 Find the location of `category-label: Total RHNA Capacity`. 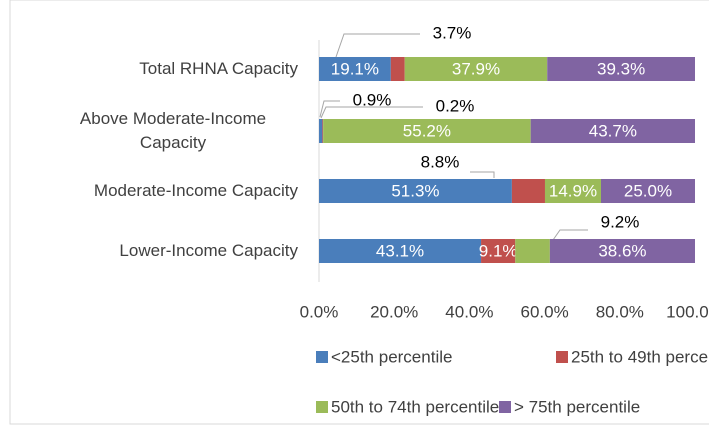

category-label: Total RHNA Capacity is located at coordinates (159, 69).